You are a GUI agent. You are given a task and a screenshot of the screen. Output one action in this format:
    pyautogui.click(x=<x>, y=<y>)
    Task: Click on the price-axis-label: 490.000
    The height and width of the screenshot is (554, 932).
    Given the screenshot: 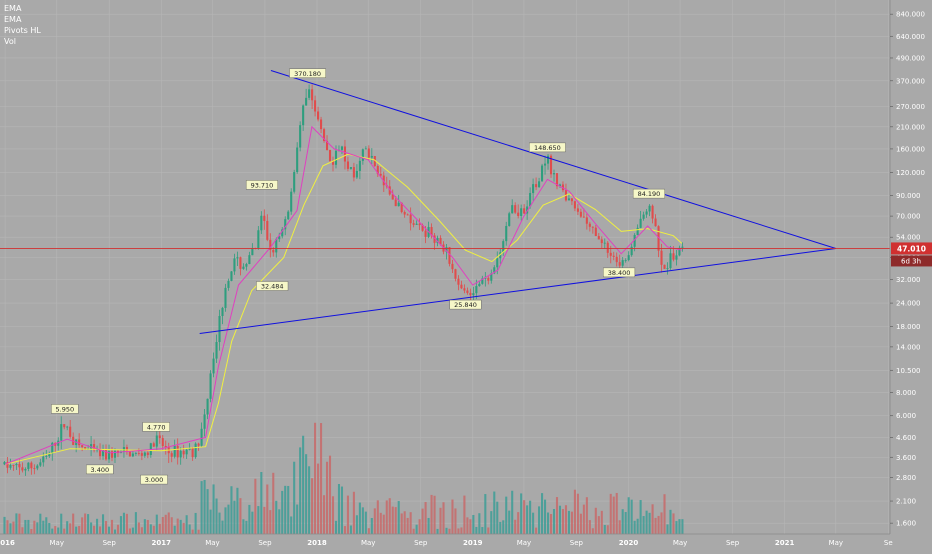 What is the action you would take?
    pyautogui.click(x=910, y=58)
    